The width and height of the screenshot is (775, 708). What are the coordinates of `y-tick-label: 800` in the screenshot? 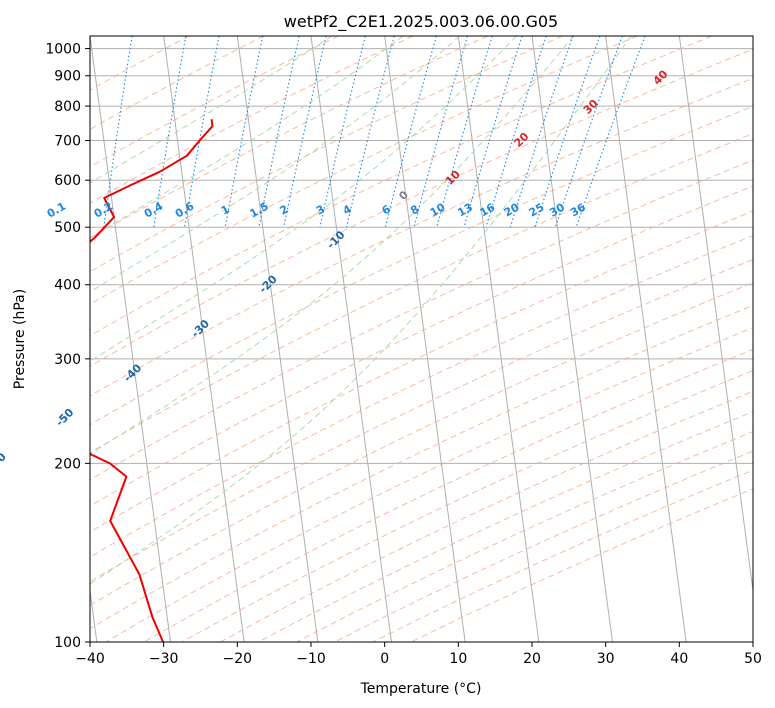 It's located at (67, 107).